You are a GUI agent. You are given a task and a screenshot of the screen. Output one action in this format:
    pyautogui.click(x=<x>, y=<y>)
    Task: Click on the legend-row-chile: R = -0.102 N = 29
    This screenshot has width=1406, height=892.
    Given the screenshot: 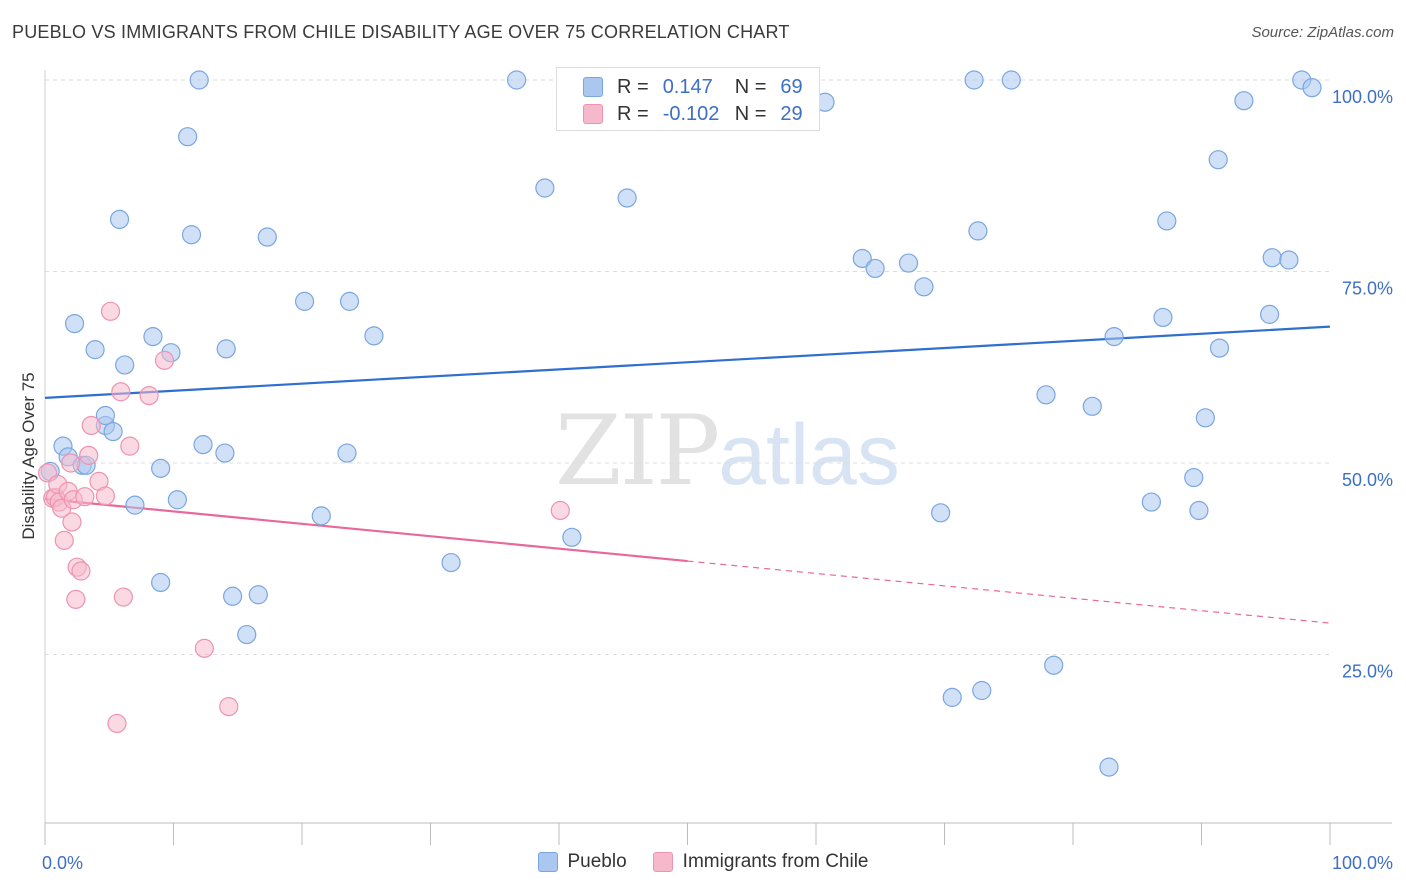 What is the action you would take?
    pyautogui.click(x=693, y=114)
    